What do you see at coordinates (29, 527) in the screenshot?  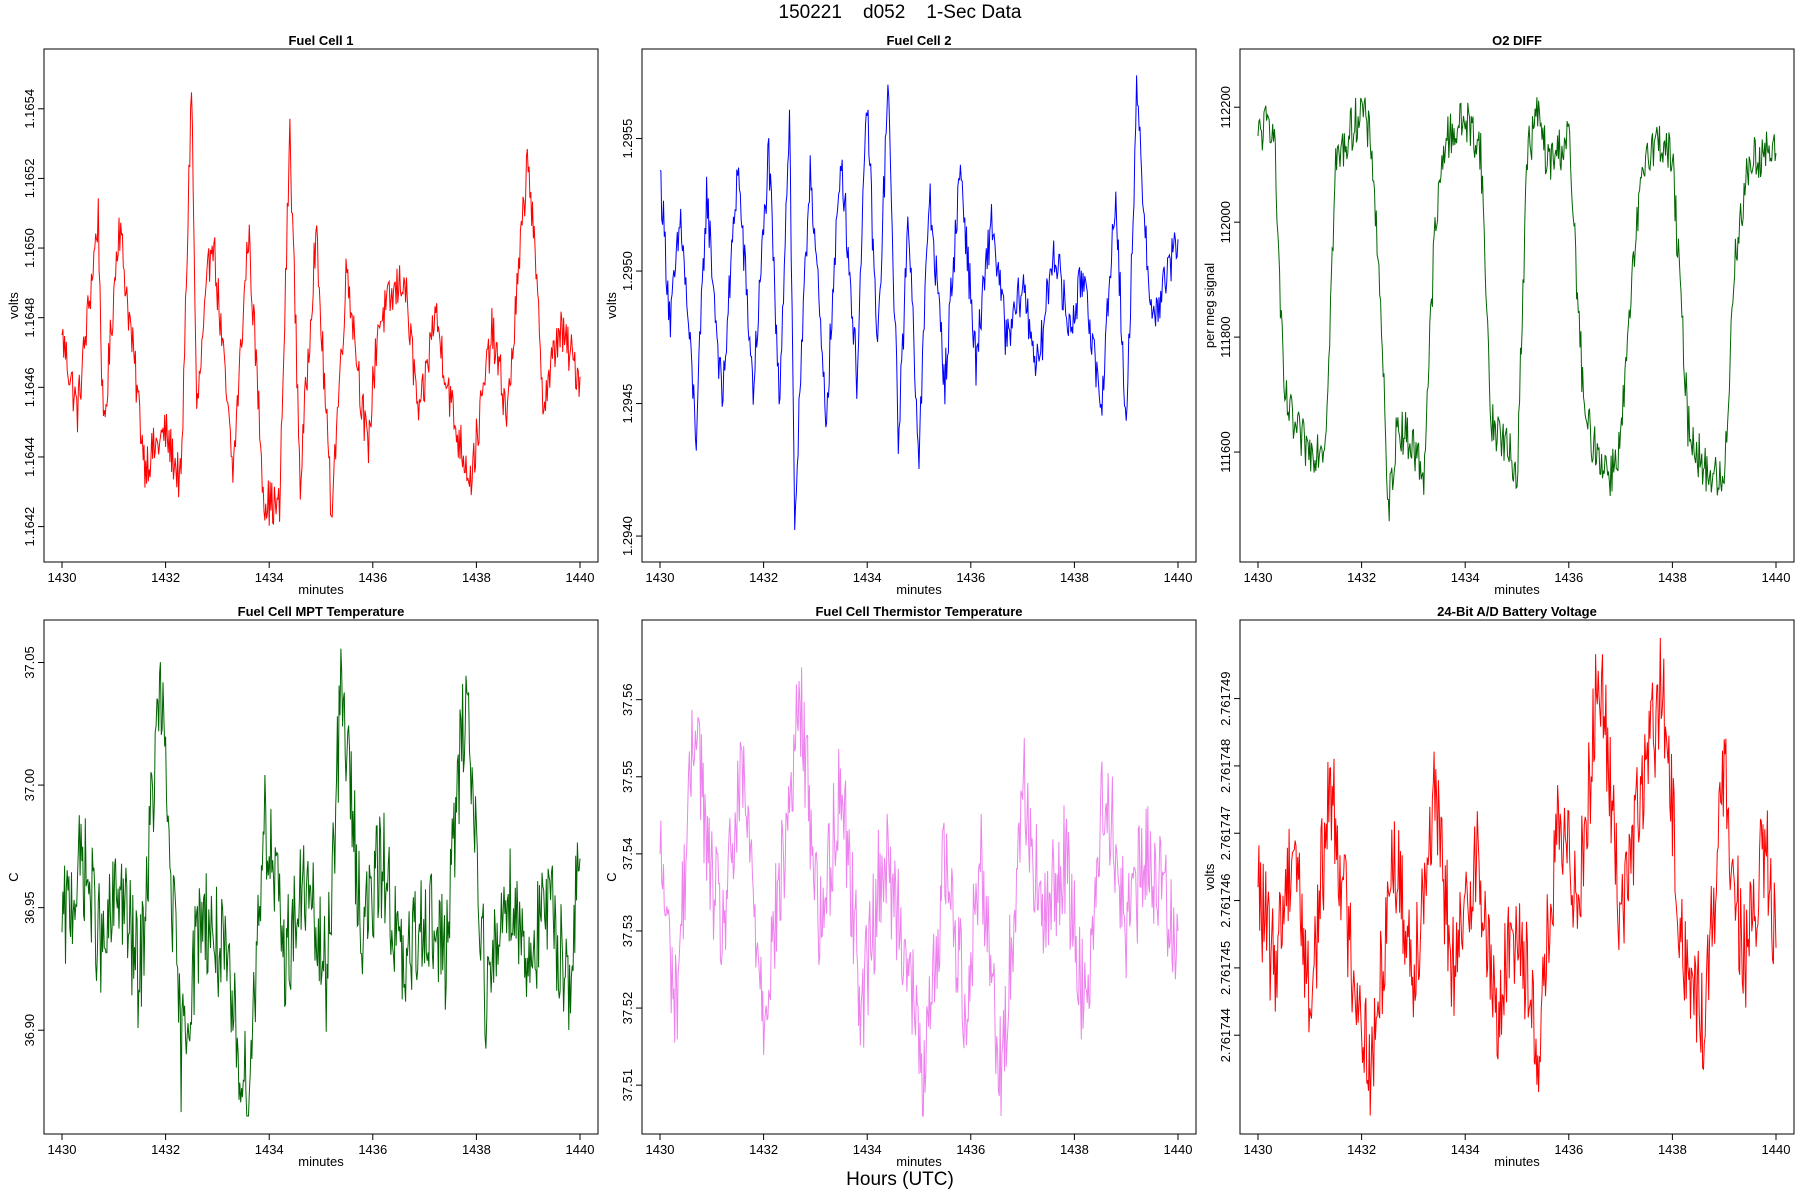 I see `y-tick-label: 1.1642` at bounding box center [29, 527].